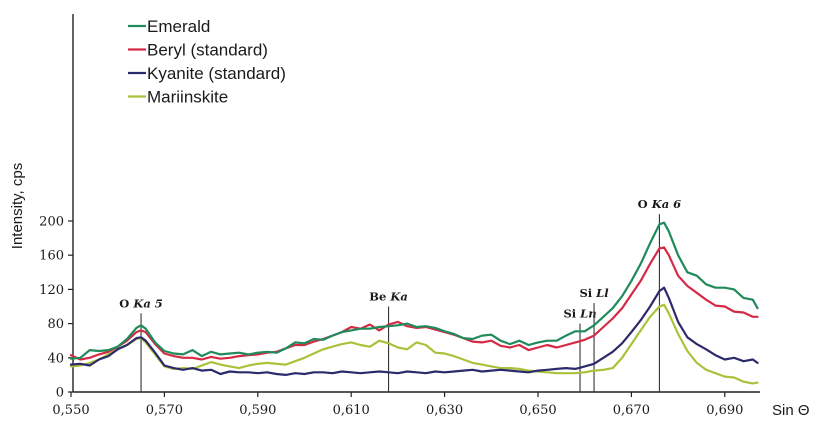  I want to click on y-tick-label: 80, so click(55, 324).